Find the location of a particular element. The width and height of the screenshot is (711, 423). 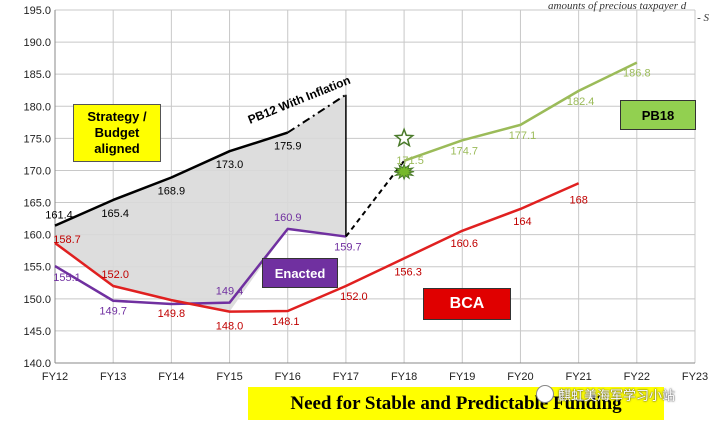

markers is located at coordinates (404, 154).